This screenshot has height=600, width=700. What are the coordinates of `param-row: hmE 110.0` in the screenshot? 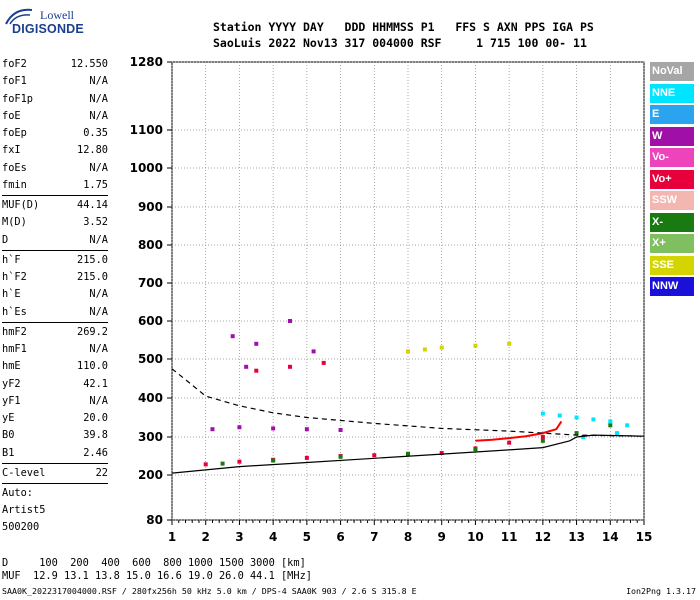 It's located at (55, 366).